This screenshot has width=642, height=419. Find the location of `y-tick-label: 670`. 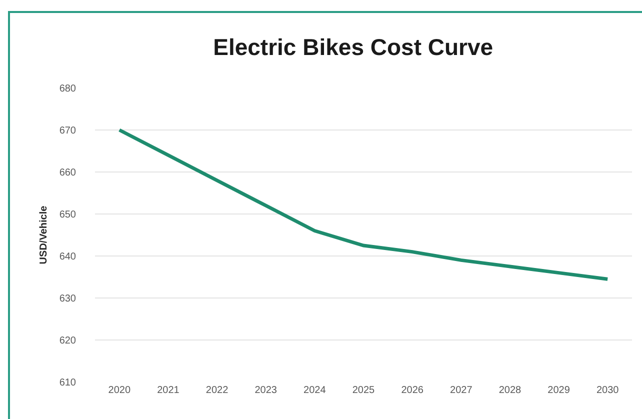

y-tick-label: 670 is located at coordinates (67, 131).